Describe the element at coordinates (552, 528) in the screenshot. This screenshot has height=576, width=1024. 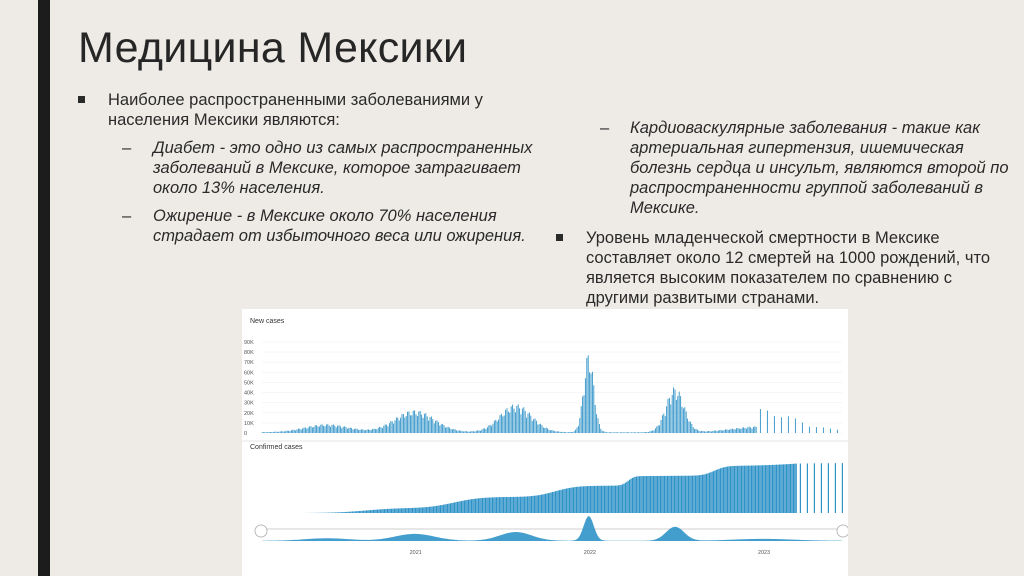
I see `navigator-area` at that location.